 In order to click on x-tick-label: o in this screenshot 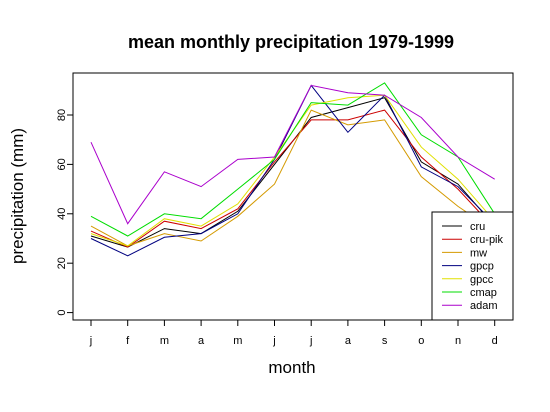, I will do `click(421, 341)`.